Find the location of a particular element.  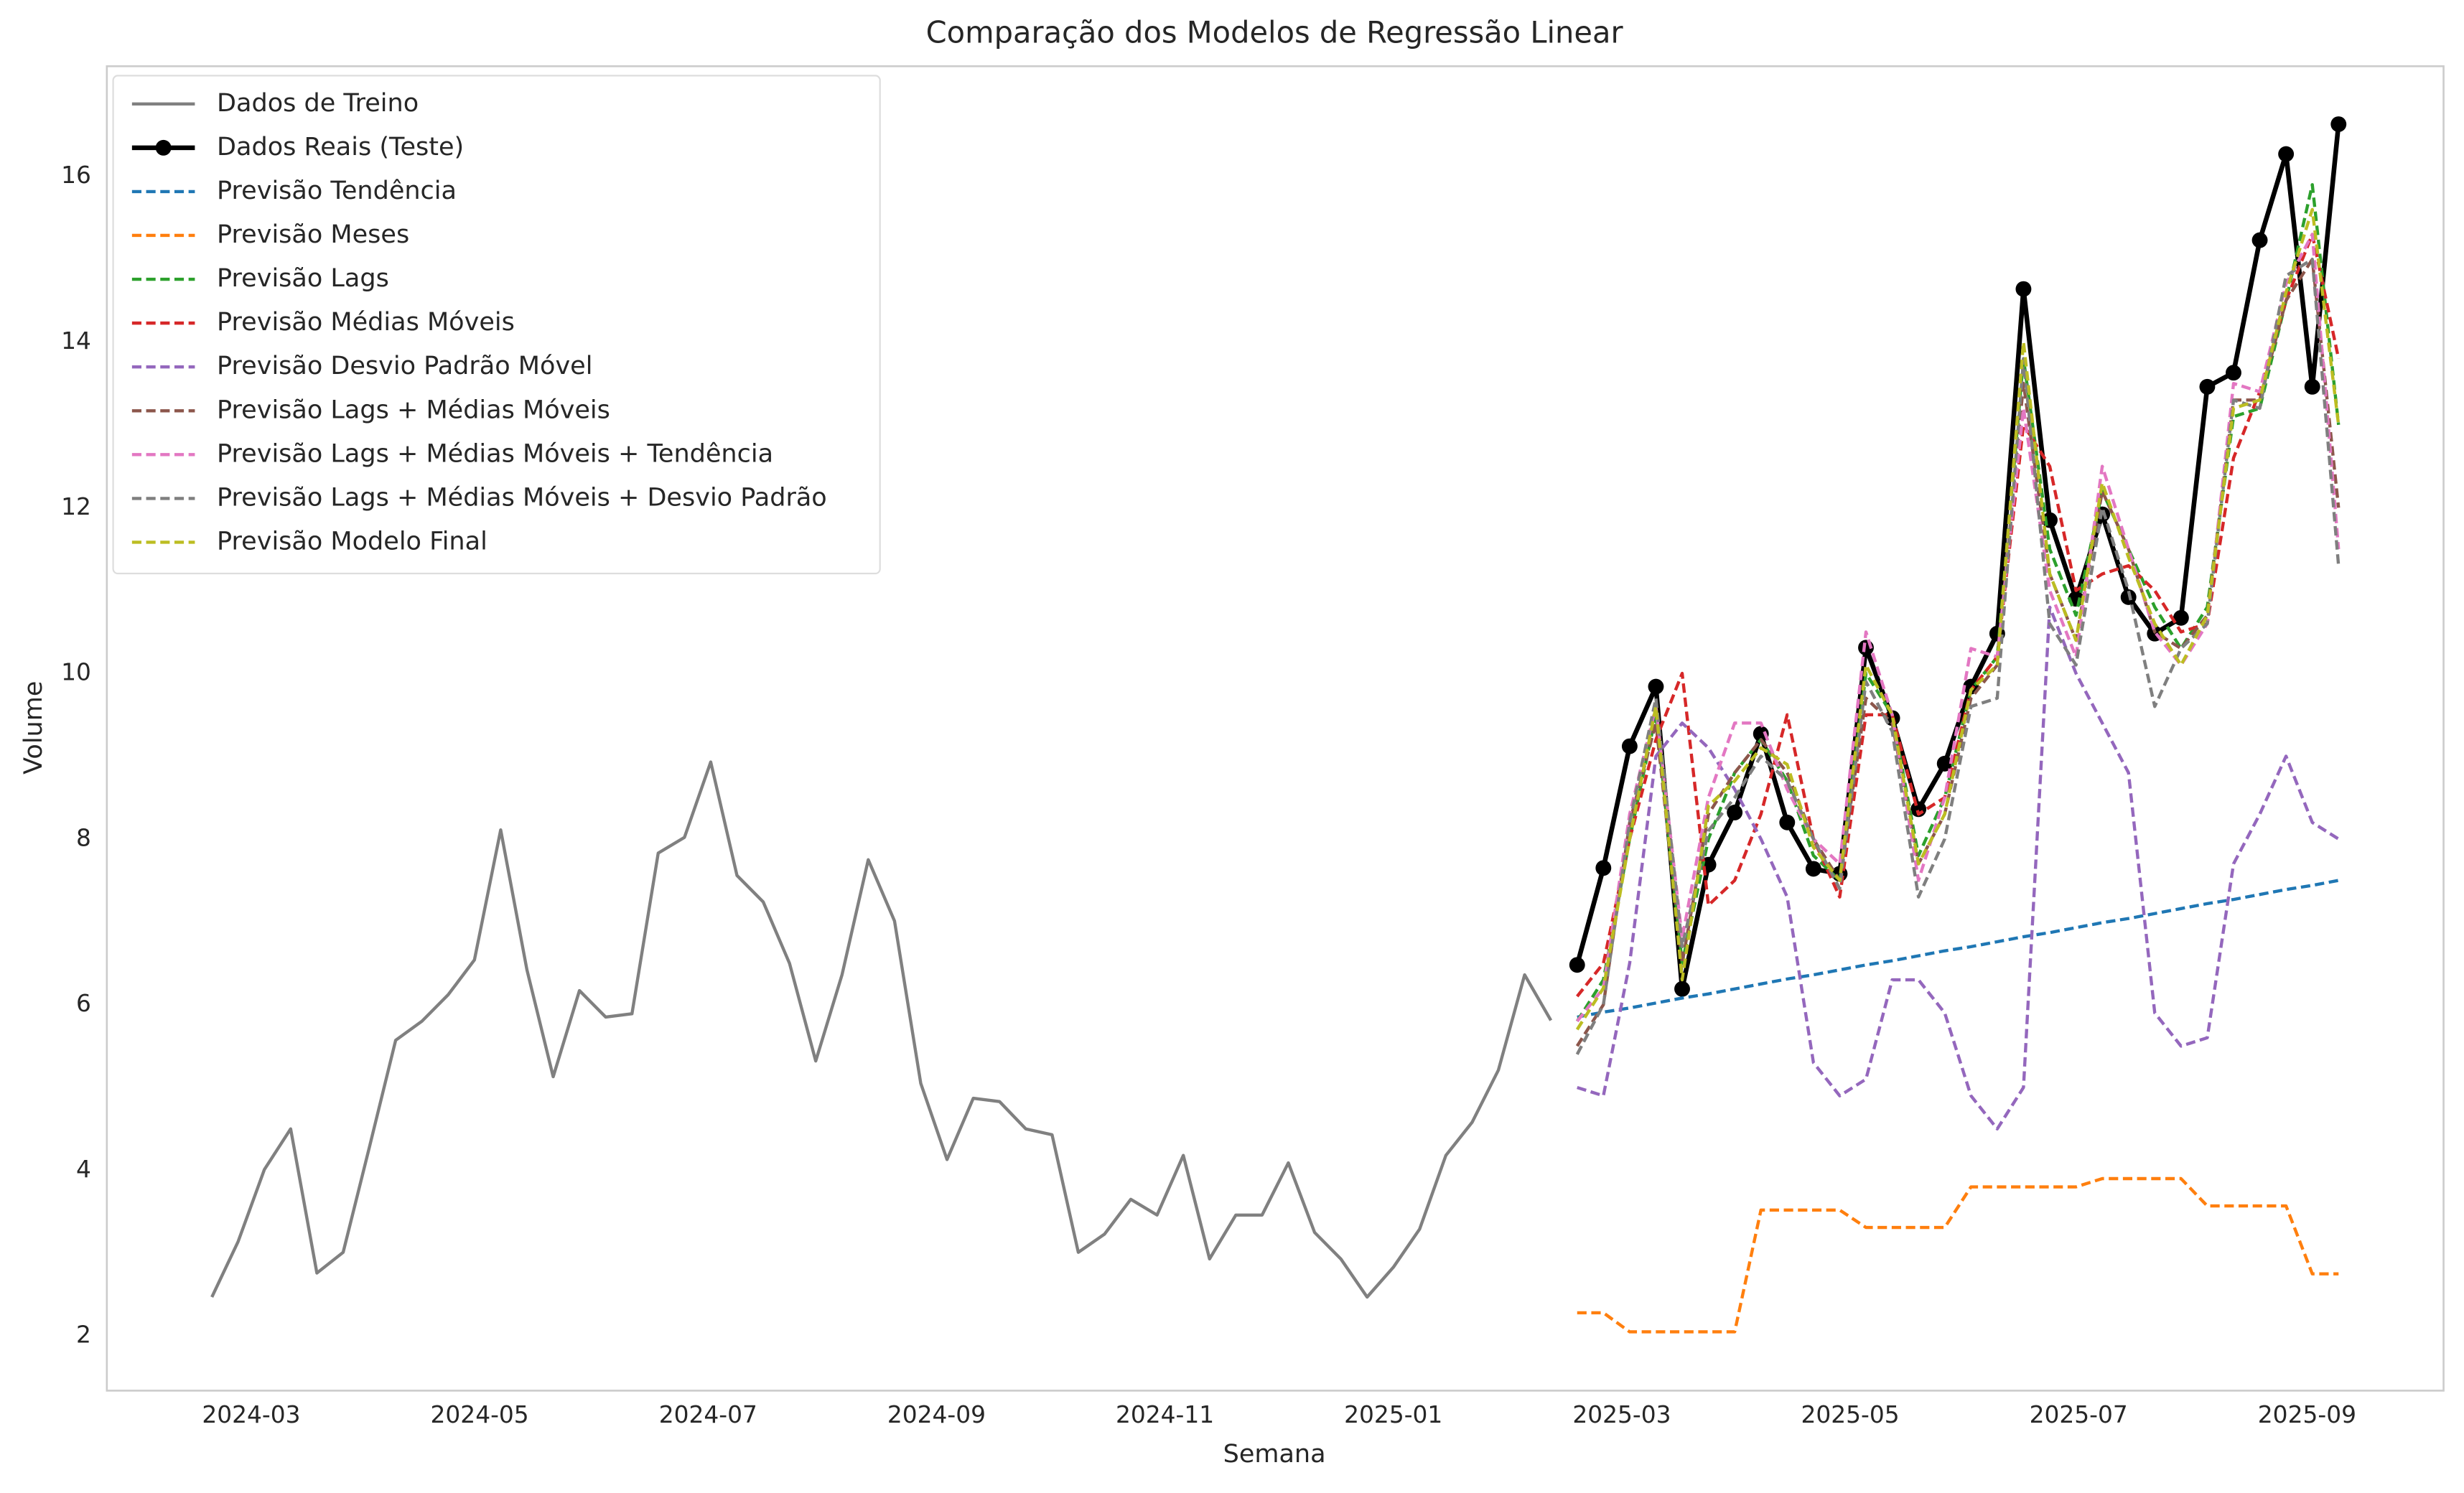

y-tick-label: 10 is located at coordinates (76, 672).